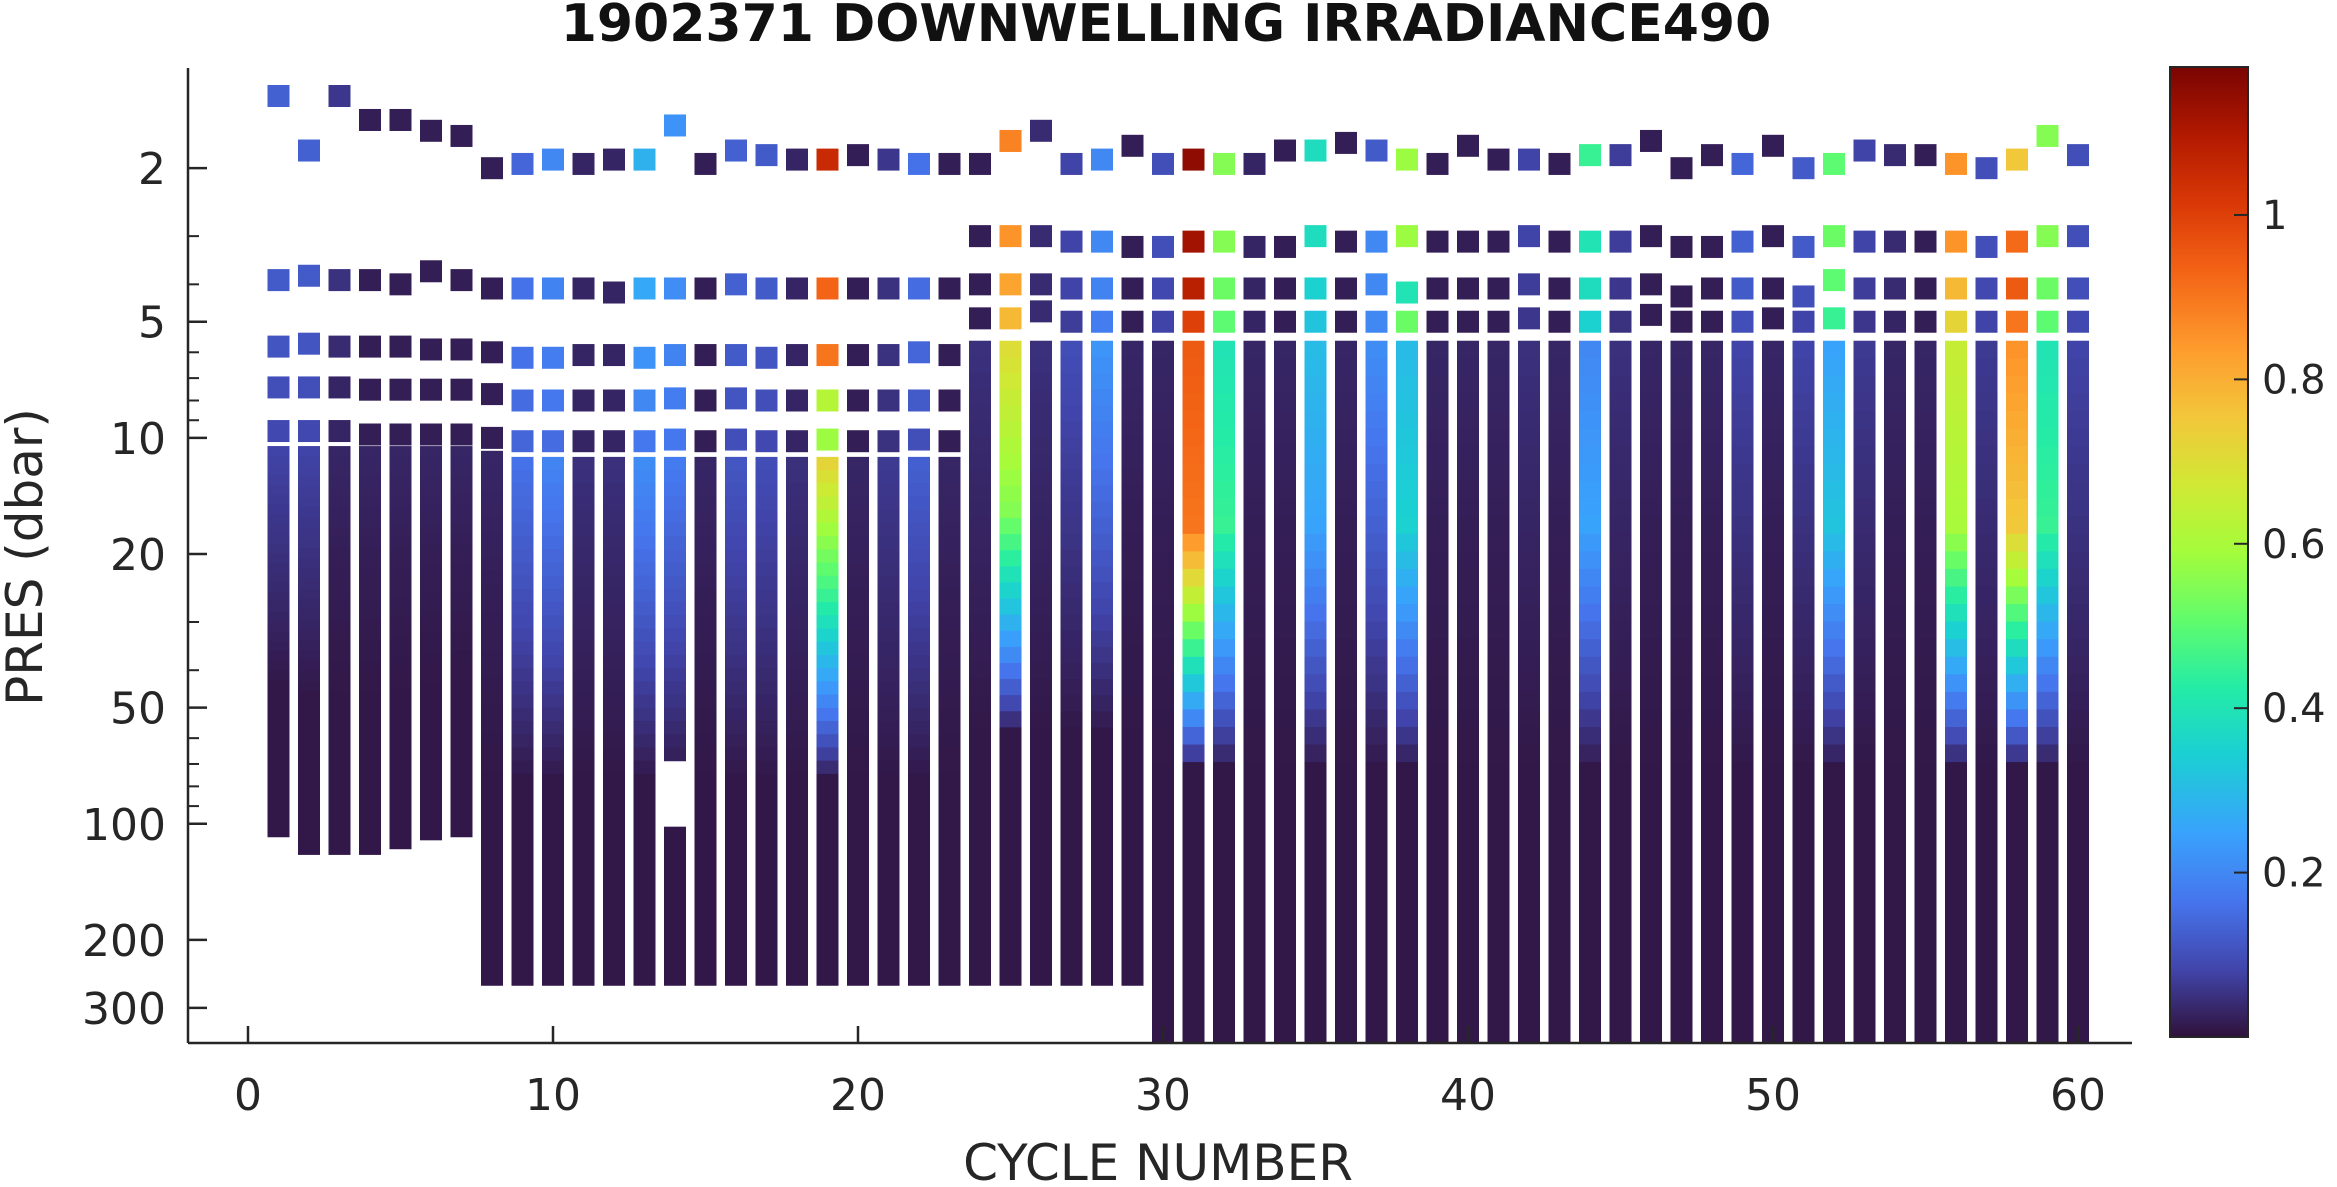 This screenshot has height=1187, width=2337. What do you see at coordinates (138, 439) in the screenshot?
I see `y-tick-label: 10` at bounding box center [138, 439].